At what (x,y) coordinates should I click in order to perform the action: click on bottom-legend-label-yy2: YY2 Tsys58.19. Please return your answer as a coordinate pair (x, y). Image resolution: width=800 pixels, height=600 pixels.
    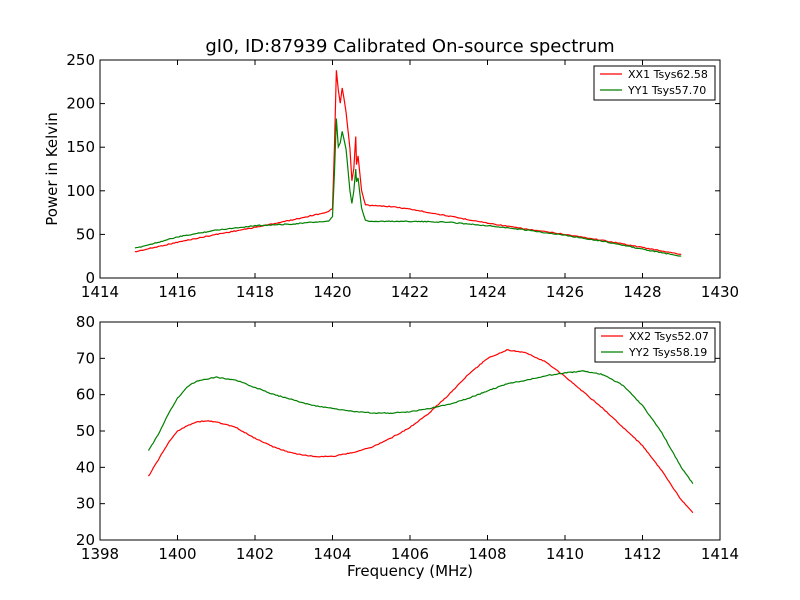
    Looking at the image, I should click on (667, 352).